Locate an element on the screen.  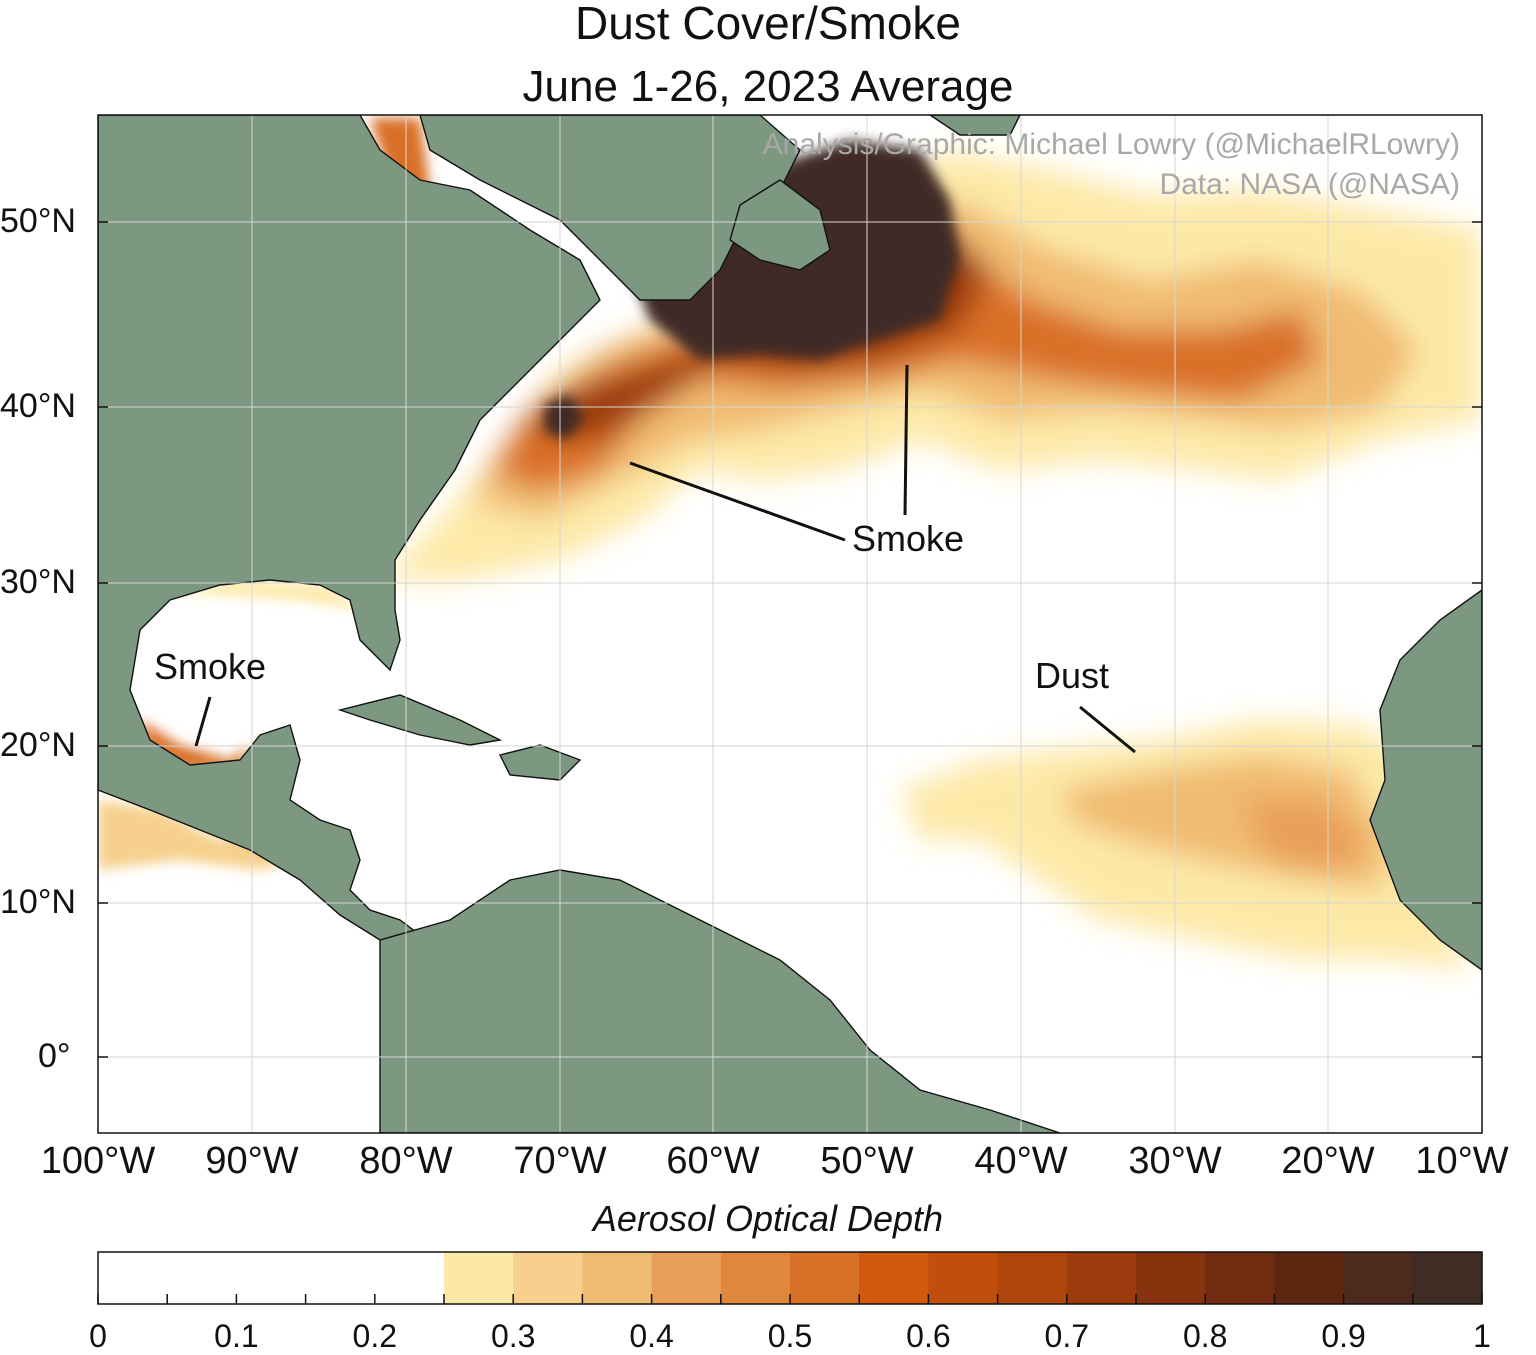
colorbar-tick-label: 0.5 is located at coordinates (790, 1336).